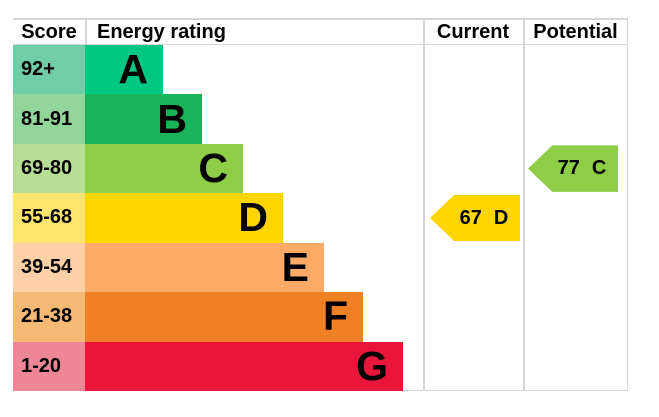  I want to click on band-row-e: 39-54 E, so click(320, 267).